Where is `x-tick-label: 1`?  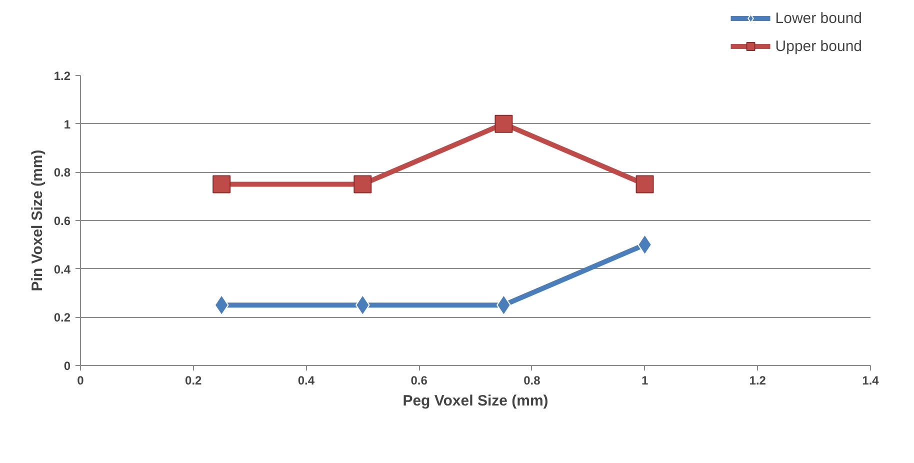 x-tick-label: 1 is located at coordinates (644, 381).